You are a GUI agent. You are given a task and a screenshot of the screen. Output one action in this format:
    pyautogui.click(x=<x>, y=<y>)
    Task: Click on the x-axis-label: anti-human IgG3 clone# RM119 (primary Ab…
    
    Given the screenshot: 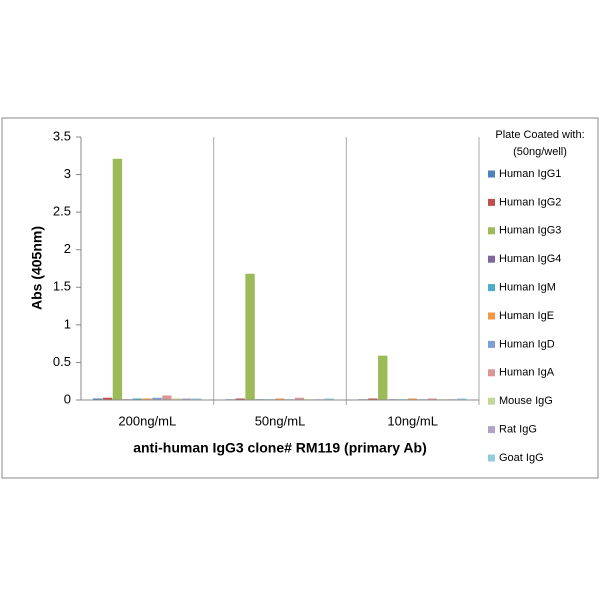 What is the action you would take?
    pyautogui.click(x=280, y=448)
    